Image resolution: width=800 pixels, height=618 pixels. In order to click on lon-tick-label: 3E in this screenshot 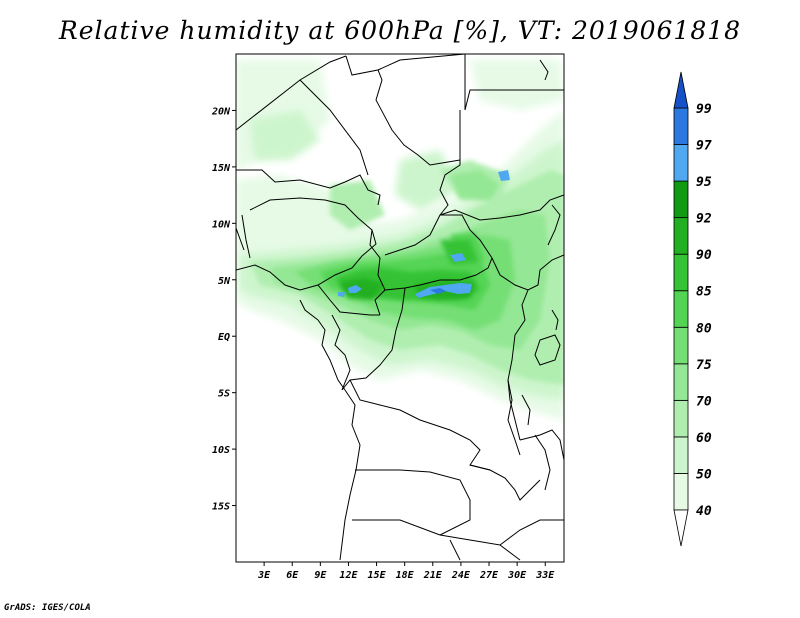, I will do `click(264, 575)`.